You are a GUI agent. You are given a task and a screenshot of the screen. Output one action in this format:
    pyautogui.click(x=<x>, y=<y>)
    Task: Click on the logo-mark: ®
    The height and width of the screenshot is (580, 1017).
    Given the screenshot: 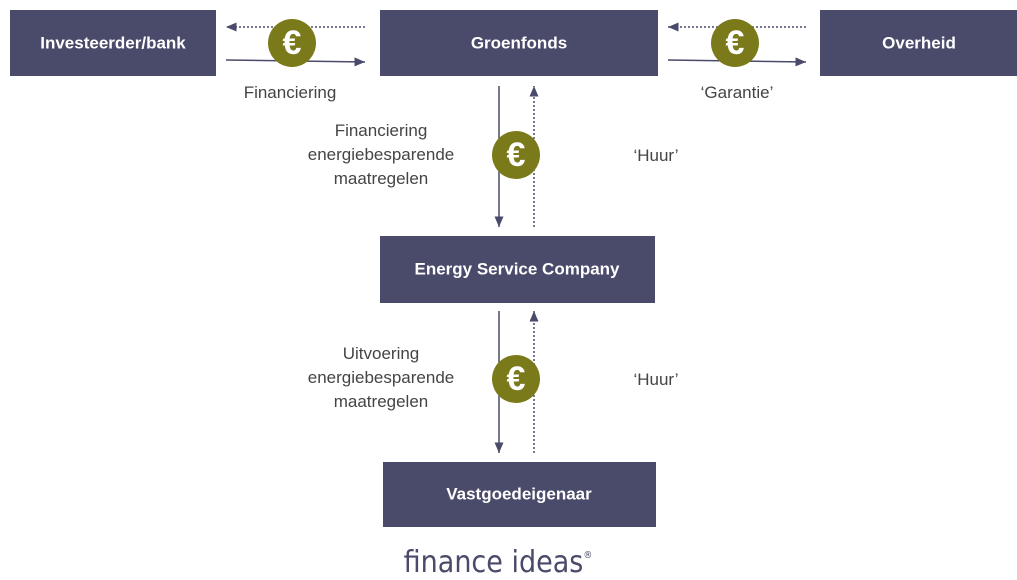 What is the action you would take?
    pyautogui.click(x=587, y=555)
    